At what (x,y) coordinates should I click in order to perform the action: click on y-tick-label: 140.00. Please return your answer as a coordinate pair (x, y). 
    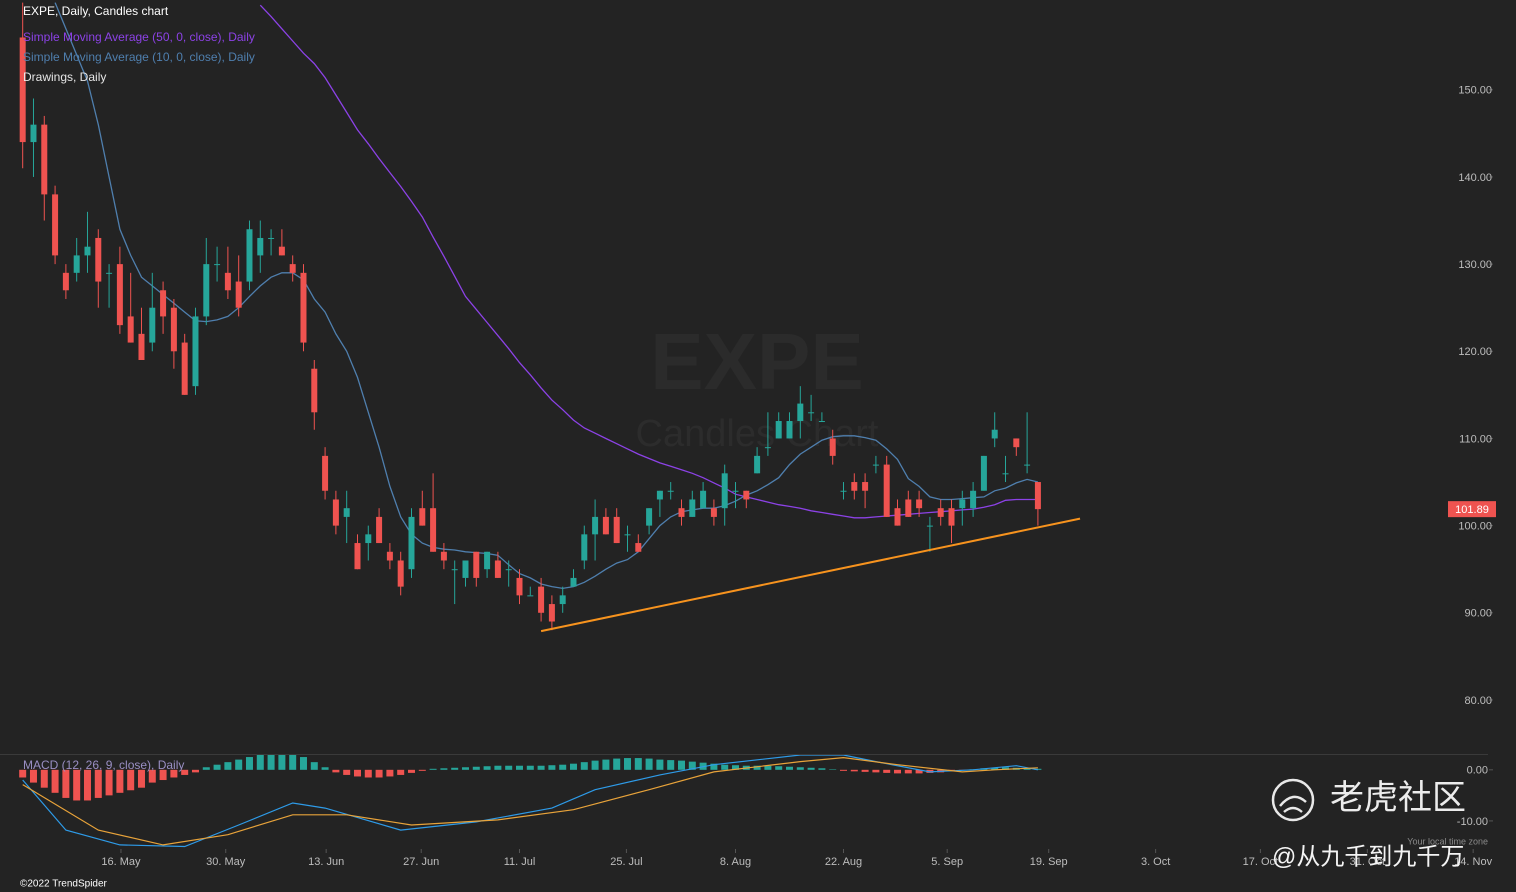
    Looking at the image, I should click on (1475, 178).